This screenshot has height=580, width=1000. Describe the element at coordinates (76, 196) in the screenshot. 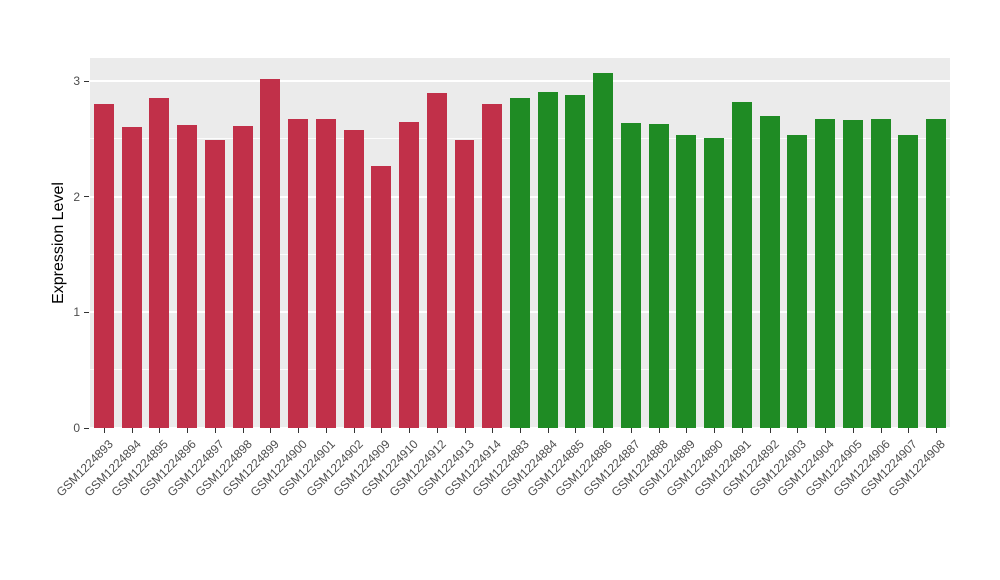

I see `y-tick-label: 2` at that location.